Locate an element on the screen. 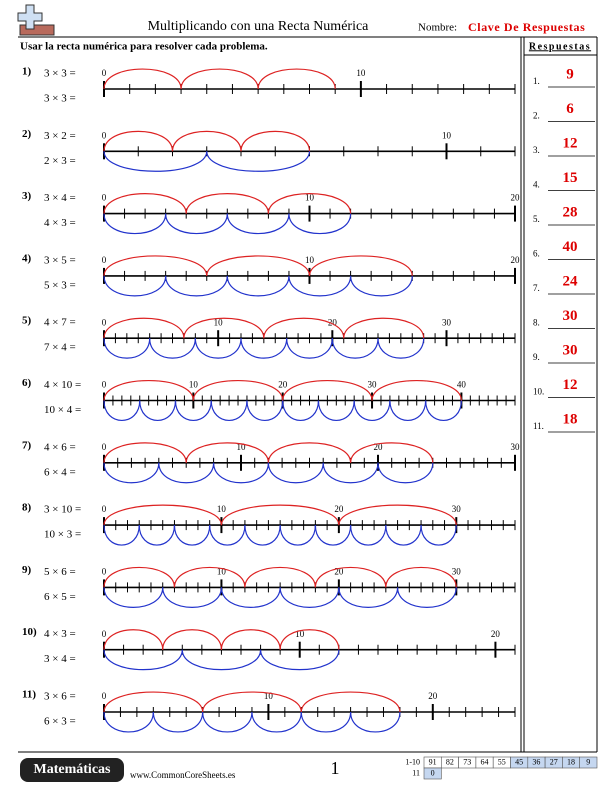  problem-bottom: 2 × 3 = is located at coordinates (60, 161).